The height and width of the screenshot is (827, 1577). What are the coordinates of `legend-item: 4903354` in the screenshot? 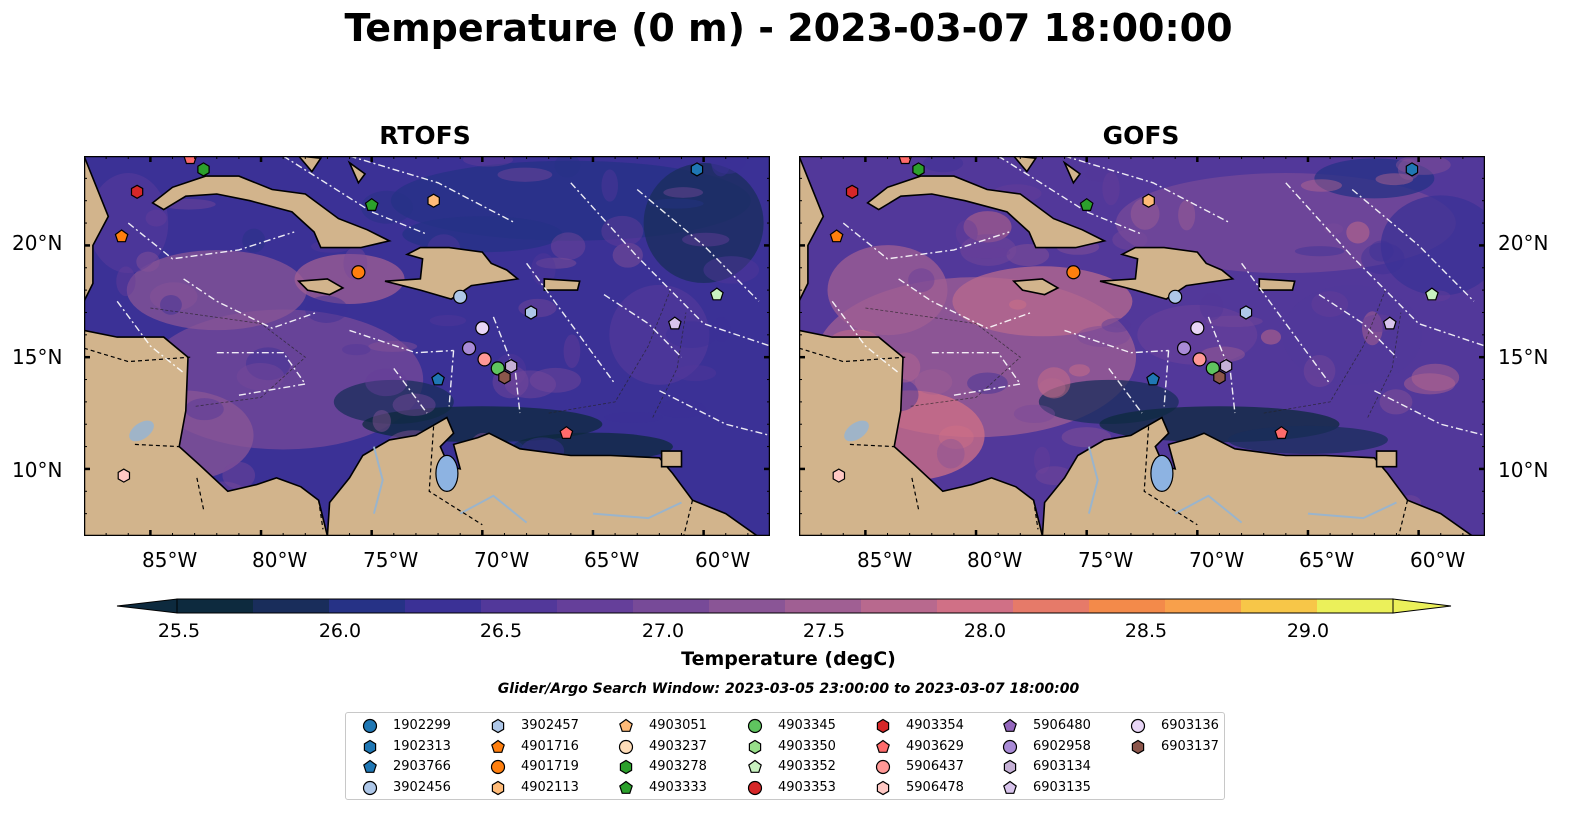 It's located at (936, 726).